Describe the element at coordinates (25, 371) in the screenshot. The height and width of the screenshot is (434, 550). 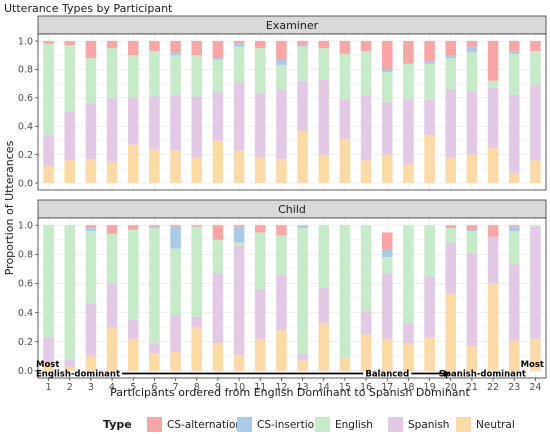
I see `y-tick-label: 0.0` at that location.